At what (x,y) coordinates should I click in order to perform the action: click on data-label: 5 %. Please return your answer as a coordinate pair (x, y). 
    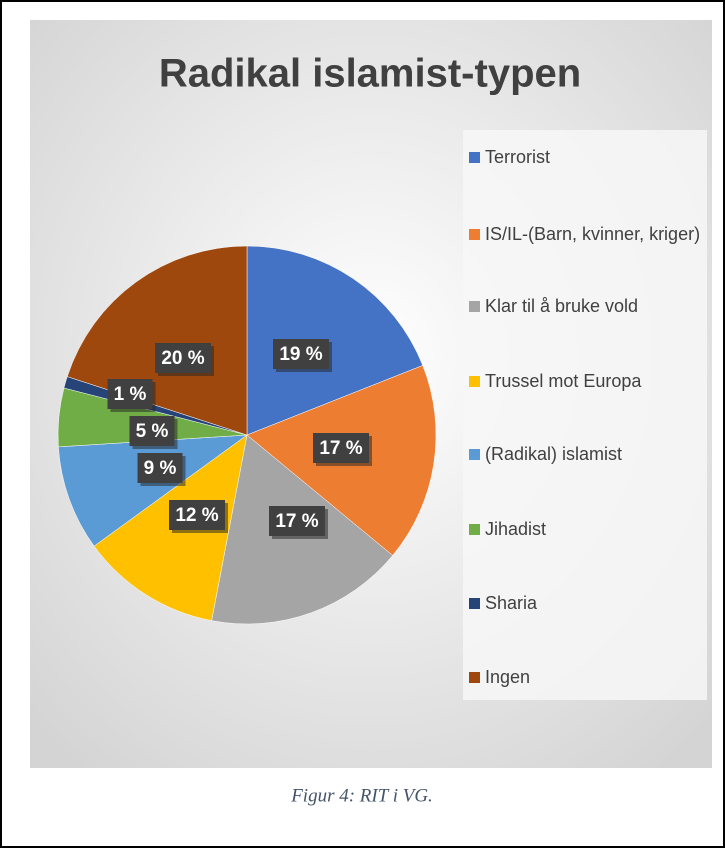
    Looking at the image, I should click on (152, 431).